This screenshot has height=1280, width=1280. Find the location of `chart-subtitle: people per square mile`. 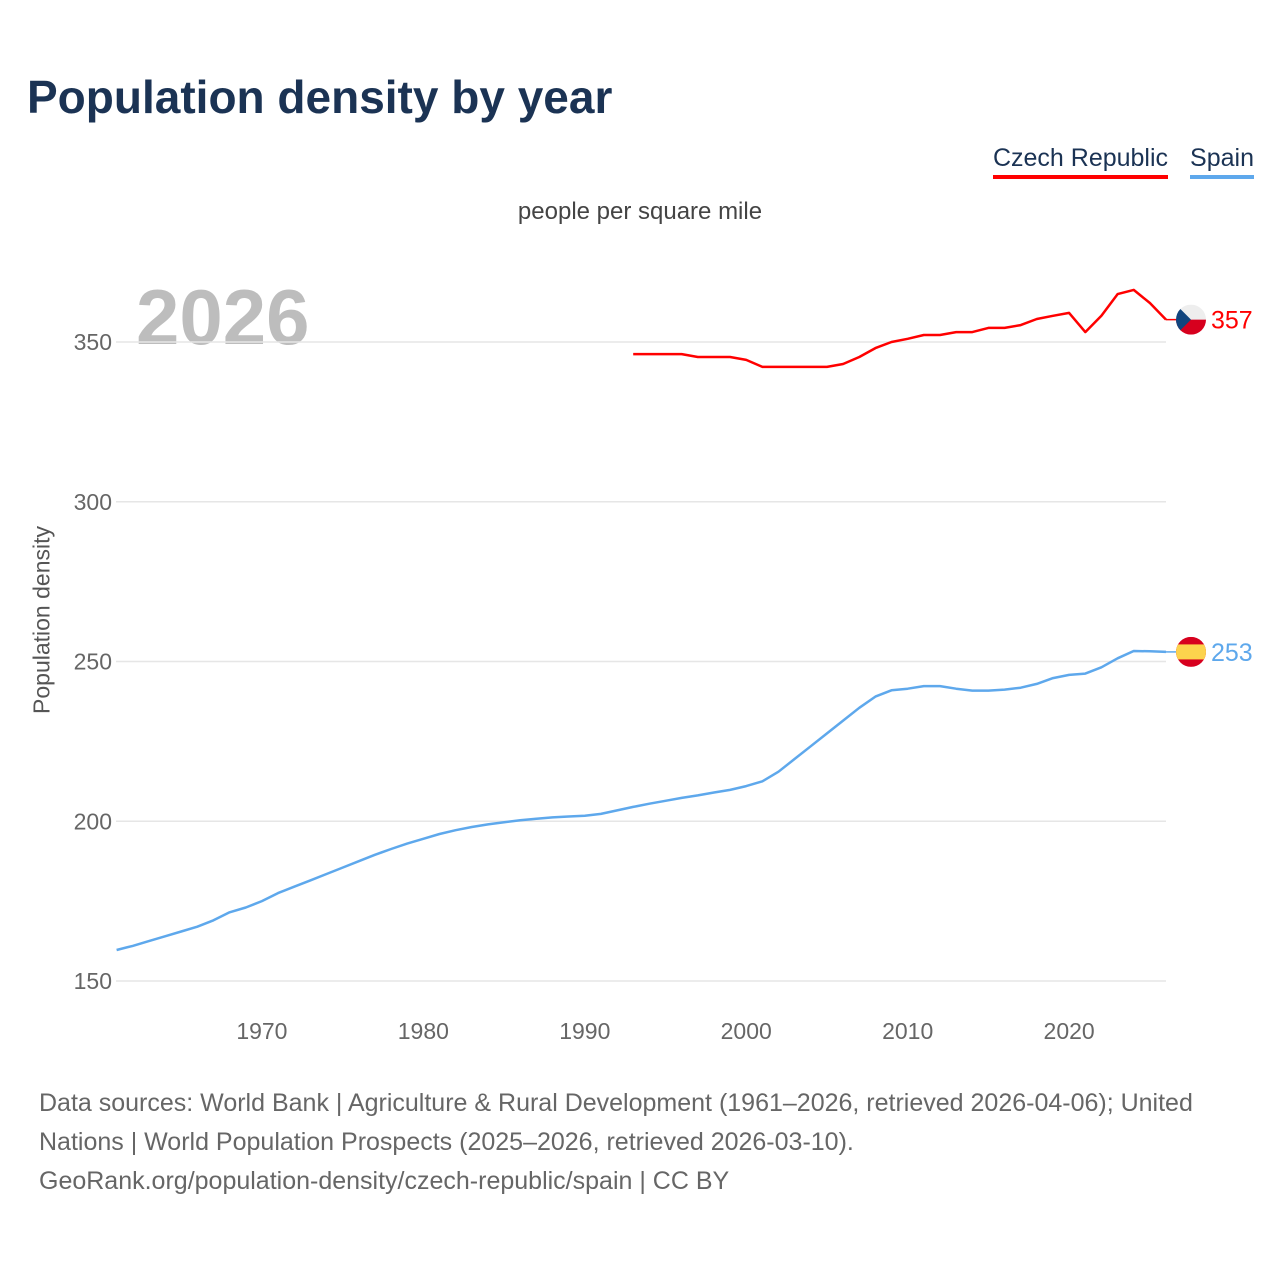

chart-subtitle: people per square mile is located at coordinates (640, 211).